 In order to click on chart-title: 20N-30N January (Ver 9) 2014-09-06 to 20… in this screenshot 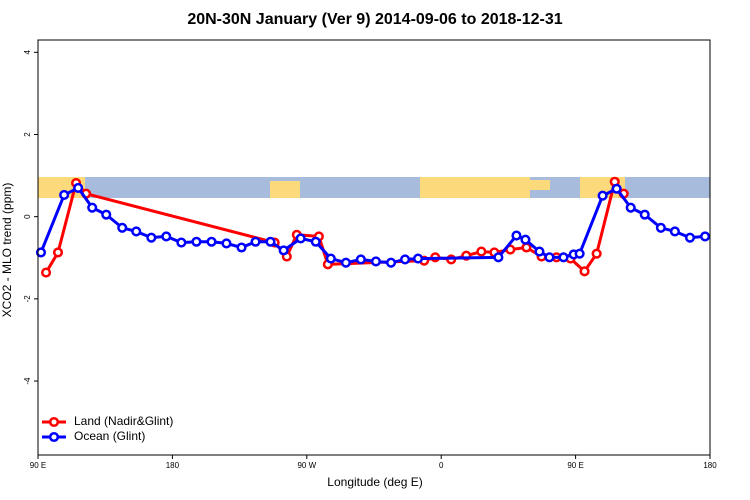, I will do `click(374, 19)`.